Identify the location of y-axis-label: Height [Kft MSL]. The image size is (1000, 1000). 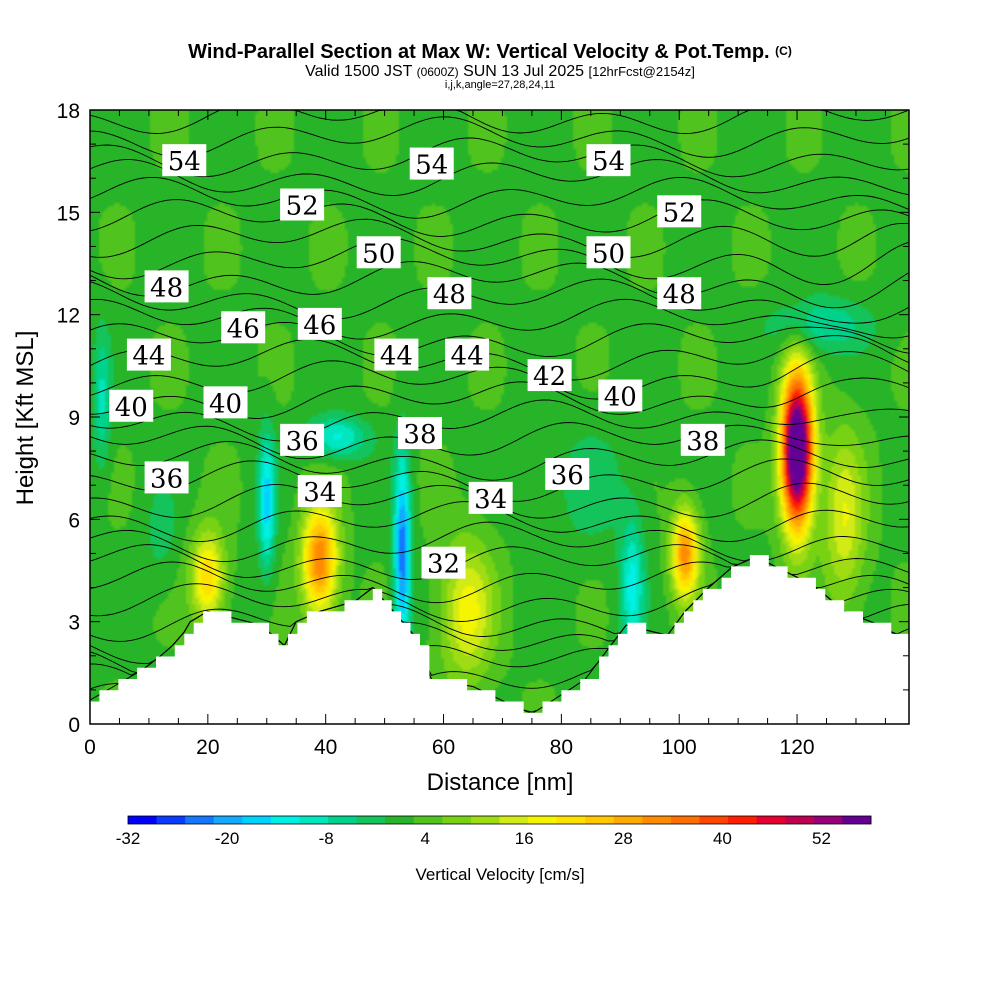
(25, 418).